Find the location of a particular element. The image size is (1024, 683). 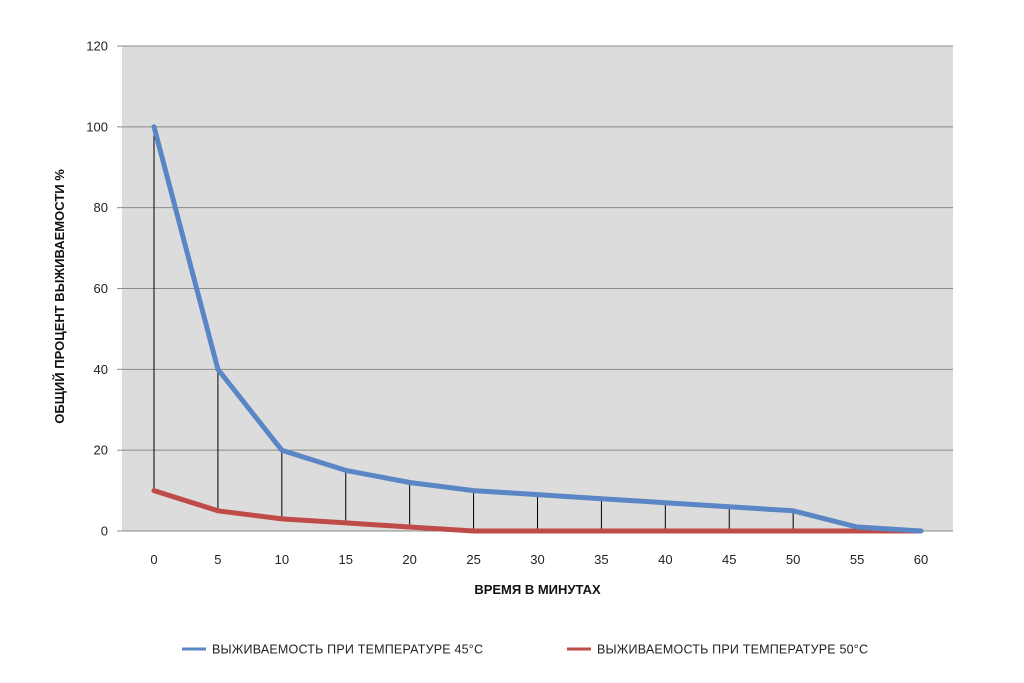

x-tick-label: 55 is located at coordinates (857, 559).